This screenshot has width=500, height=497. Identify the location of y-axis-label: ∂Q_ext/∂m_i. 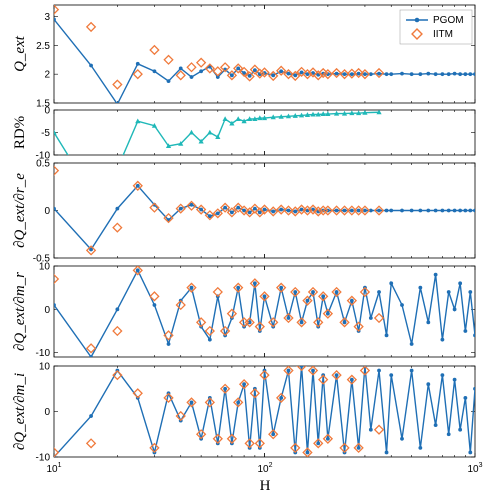
(20, 411).